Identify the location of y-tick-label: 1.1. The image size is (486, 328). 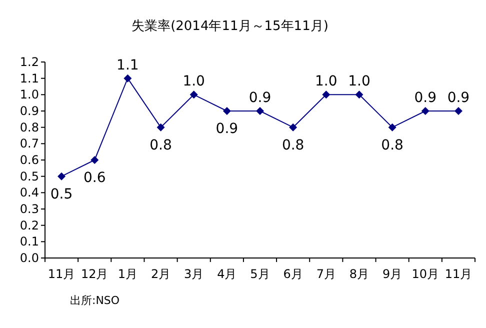
(29, 78).